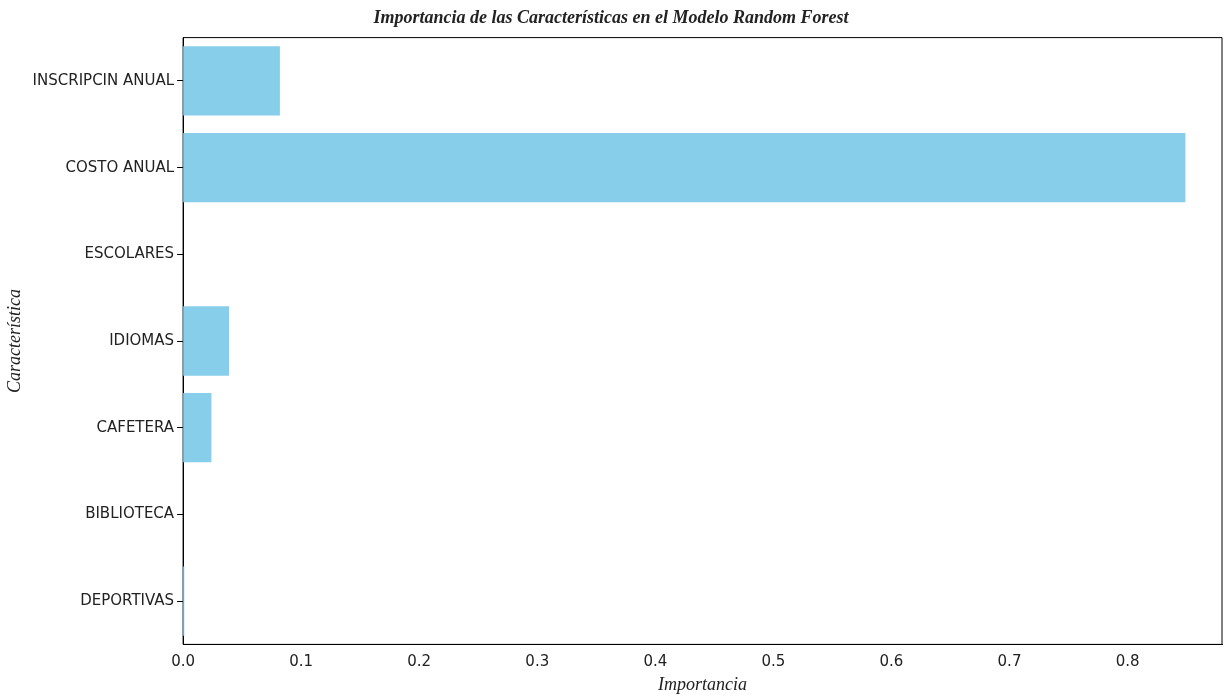 The width and height of the screenshot is (1225, 700). Describe the element at coordinates (13, 341) in the screenshot. I see `y-axis-title: Característica` at that location.